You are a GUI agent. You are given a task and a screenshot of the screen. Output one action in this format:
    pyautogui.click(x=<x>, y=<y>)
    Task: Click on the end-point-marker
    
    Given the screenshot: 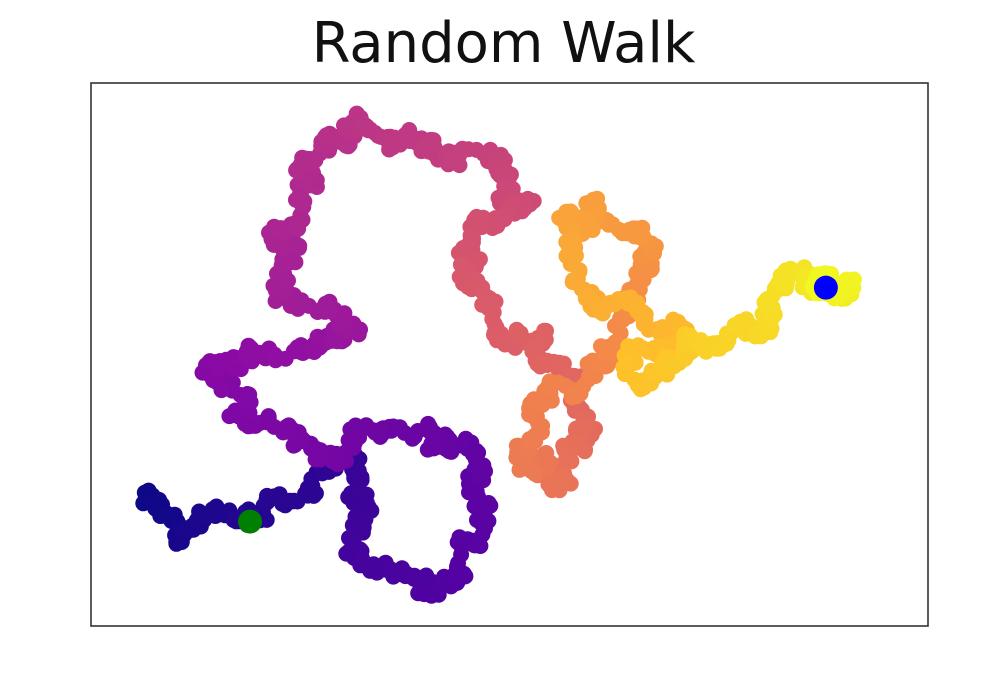 What is the action you would take?
    pyautogui.click(x=825, y=287)
    